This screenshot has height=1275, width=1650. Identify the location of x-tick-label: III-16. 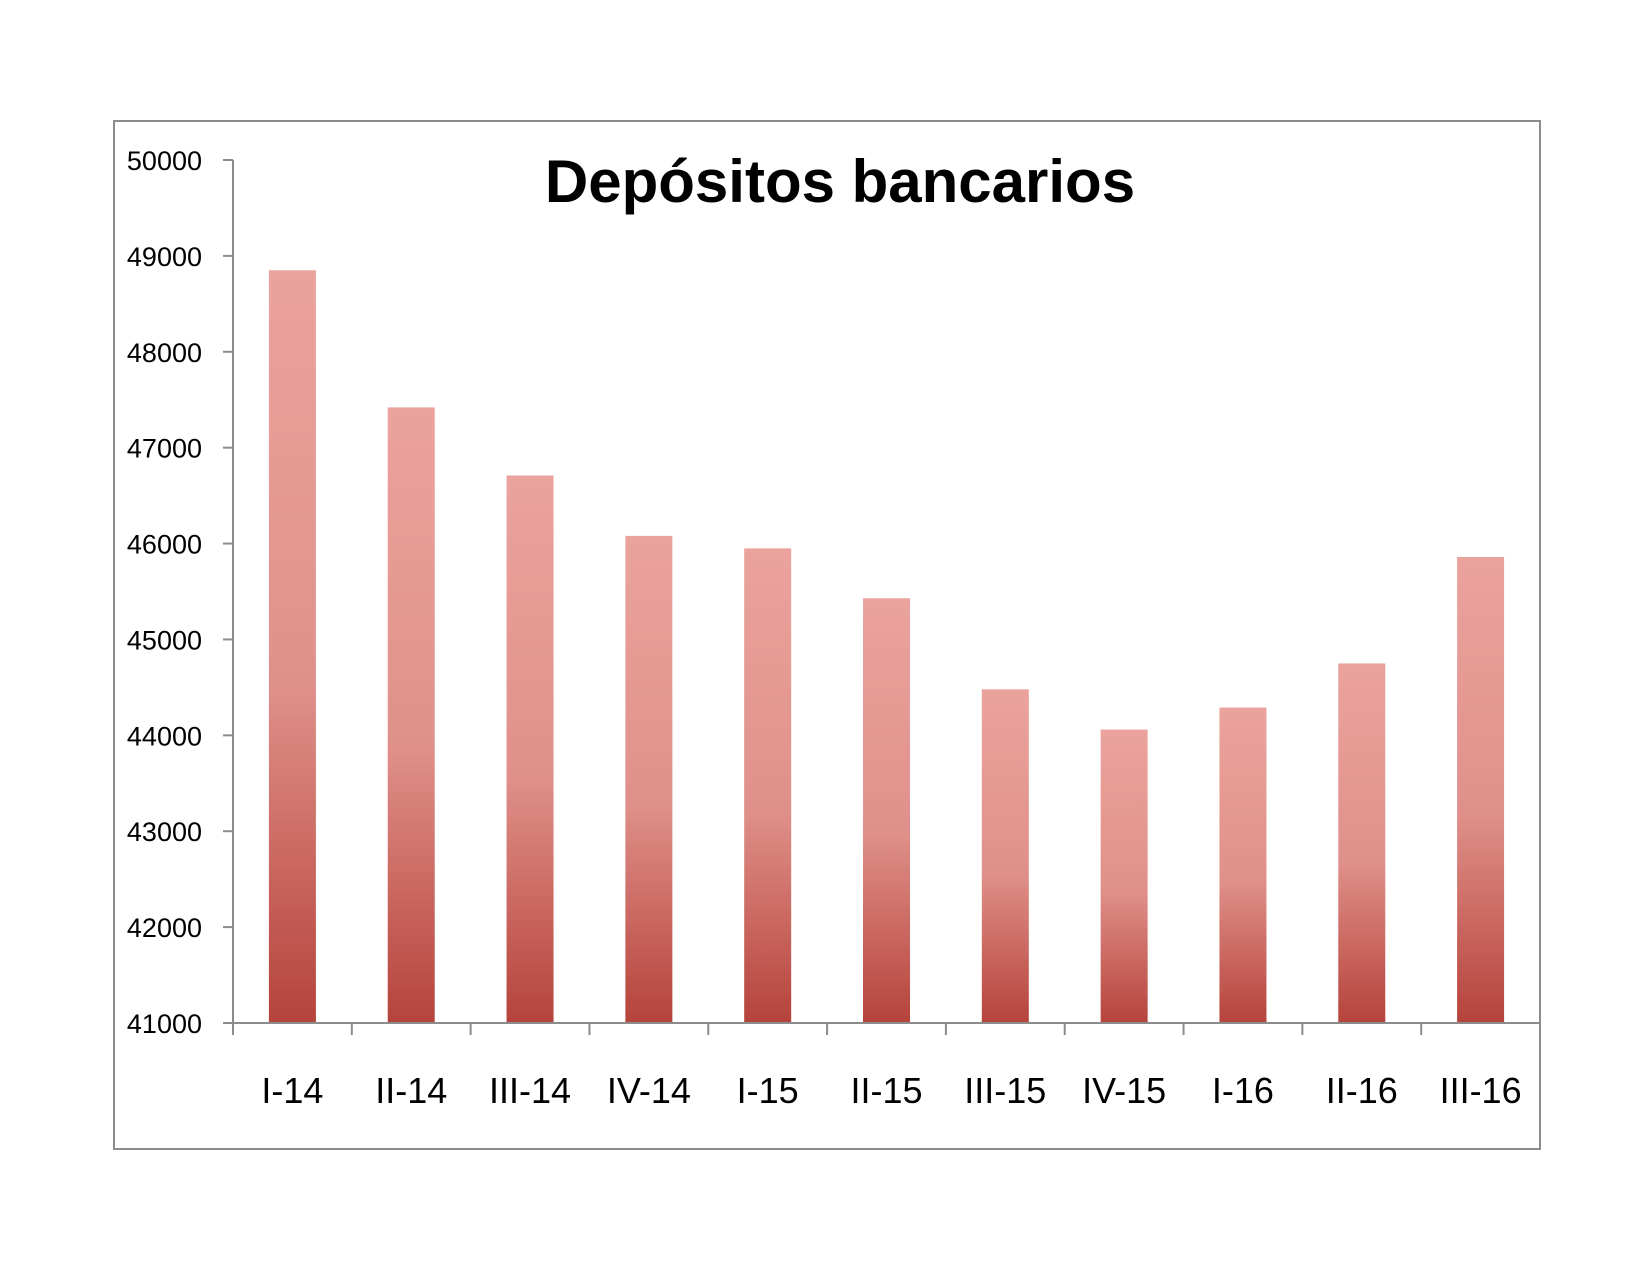
(1481, 1090).